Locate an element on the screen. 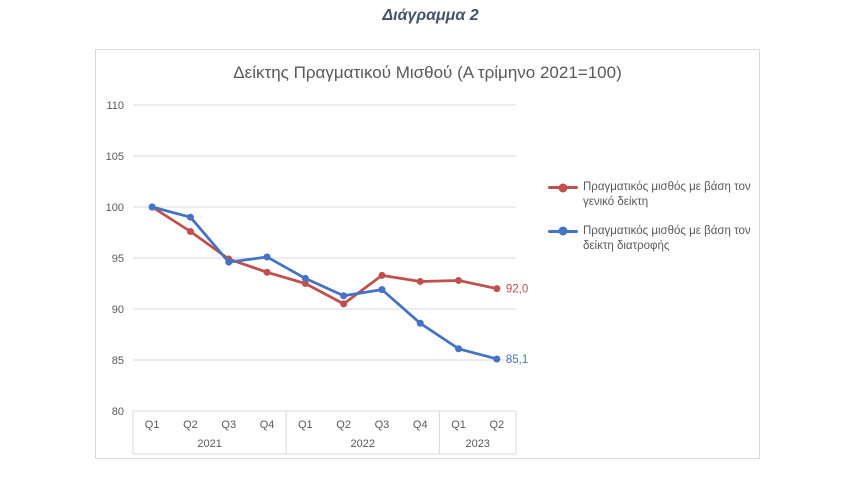  series-end-label-0: 92,0 is located at coordinates (517, 290).